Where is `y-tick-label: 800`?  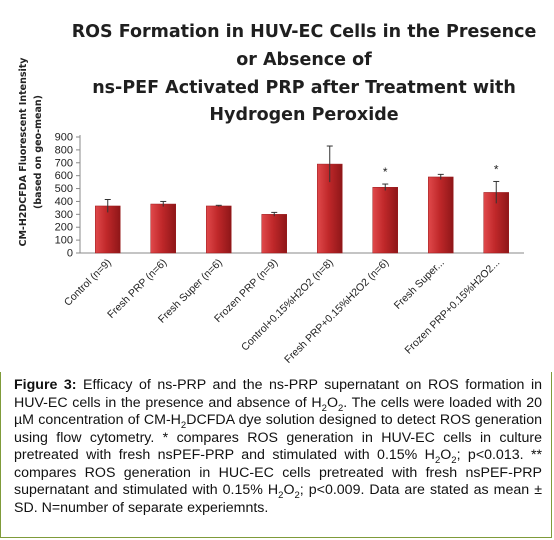
y-tick-label: 800 is located at coordinates (64, 150).